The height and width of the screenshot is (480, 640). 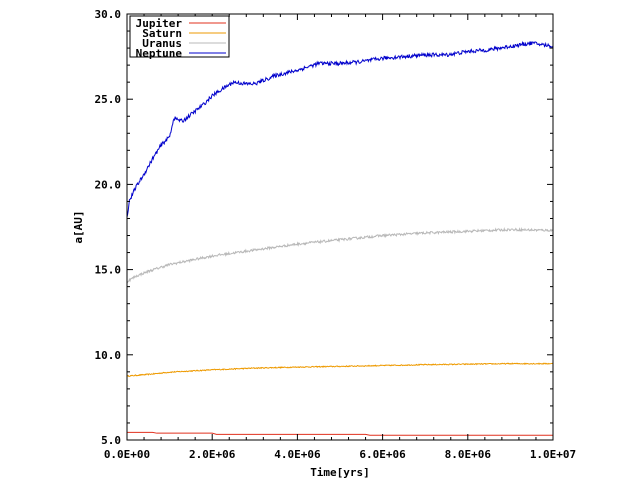 What do you see at coordinates (108, 355) in the screenshot?
I see `y-tick-label: 10.0` at bounding box center [108, 355].